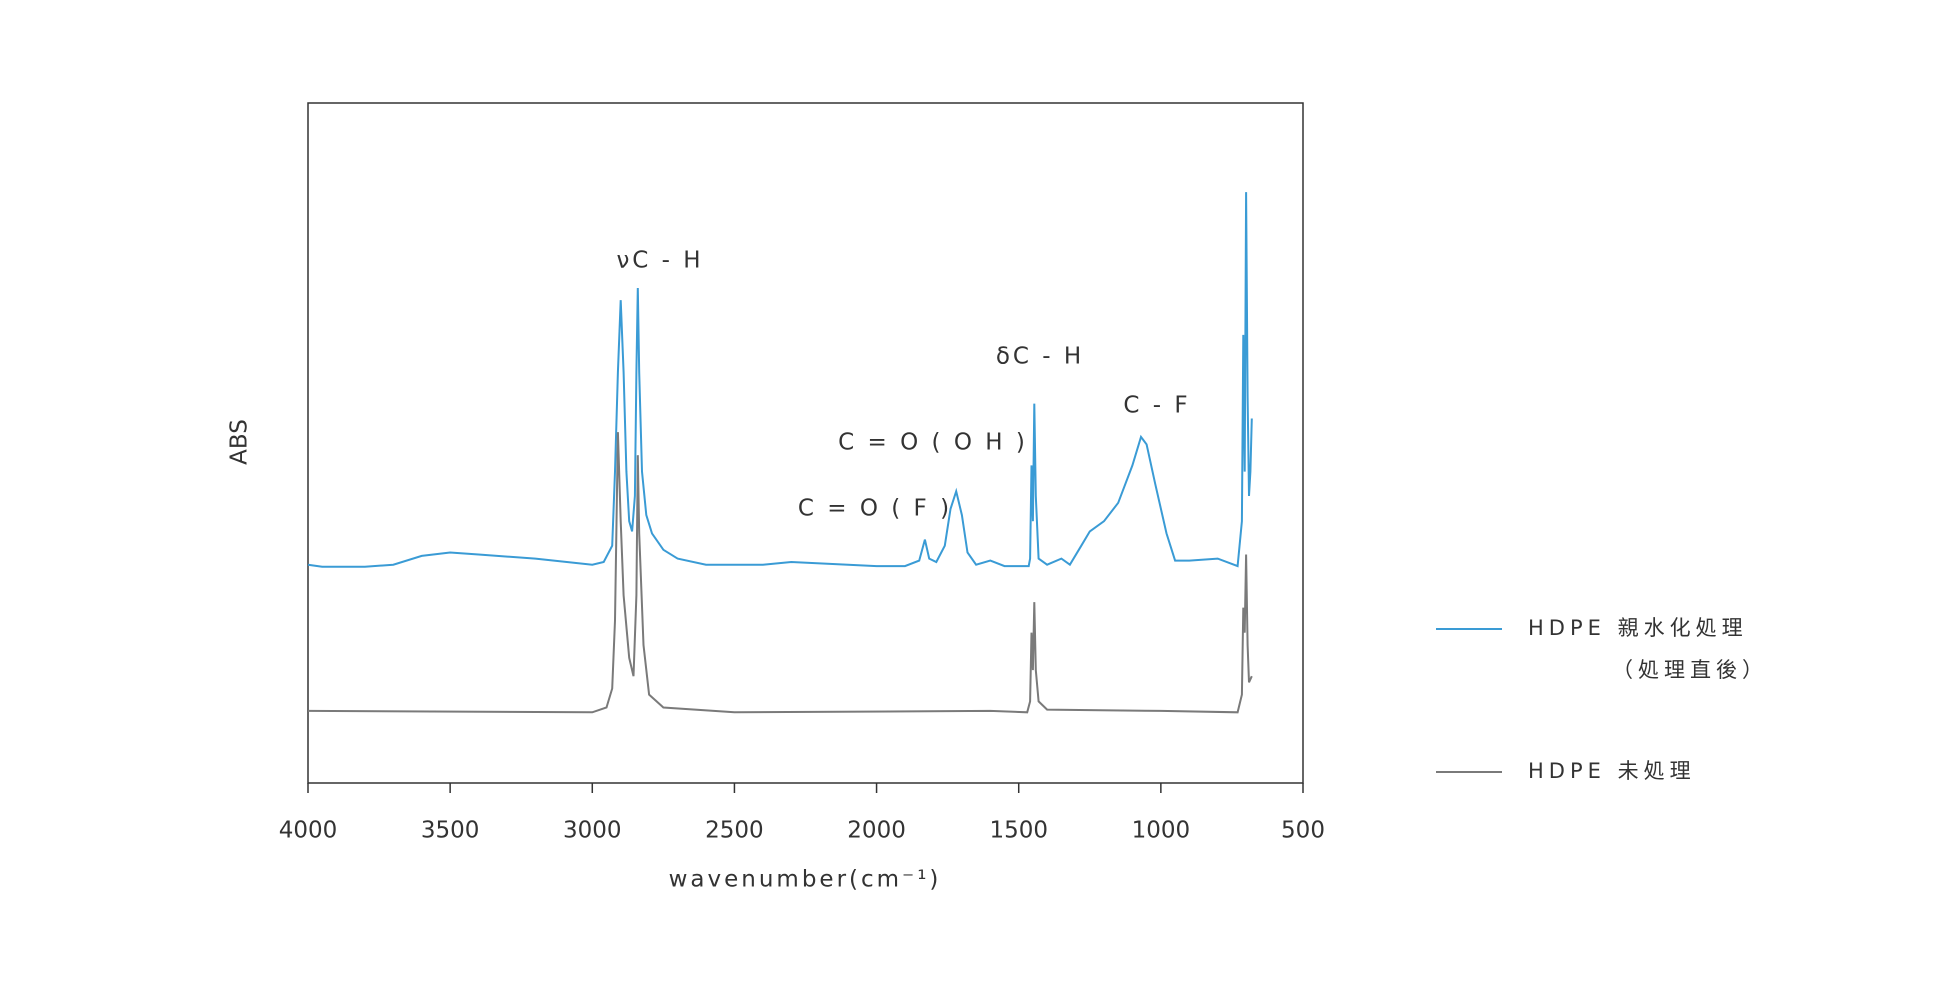  What do you see at coordinates (450, 831) in the screenshot?
I see `x-tick-label: 3500` at bounding box center [450, 831].